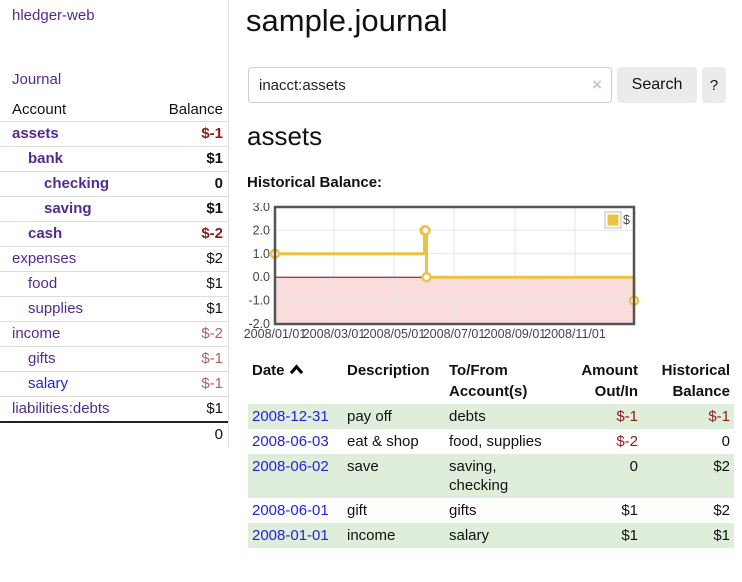 The image size is (742, 582). What do you see at coordinates (290, 510) in the screenshot?
I see `transaction-date-link: 2008-06-01` at bounding box center [290, 510].